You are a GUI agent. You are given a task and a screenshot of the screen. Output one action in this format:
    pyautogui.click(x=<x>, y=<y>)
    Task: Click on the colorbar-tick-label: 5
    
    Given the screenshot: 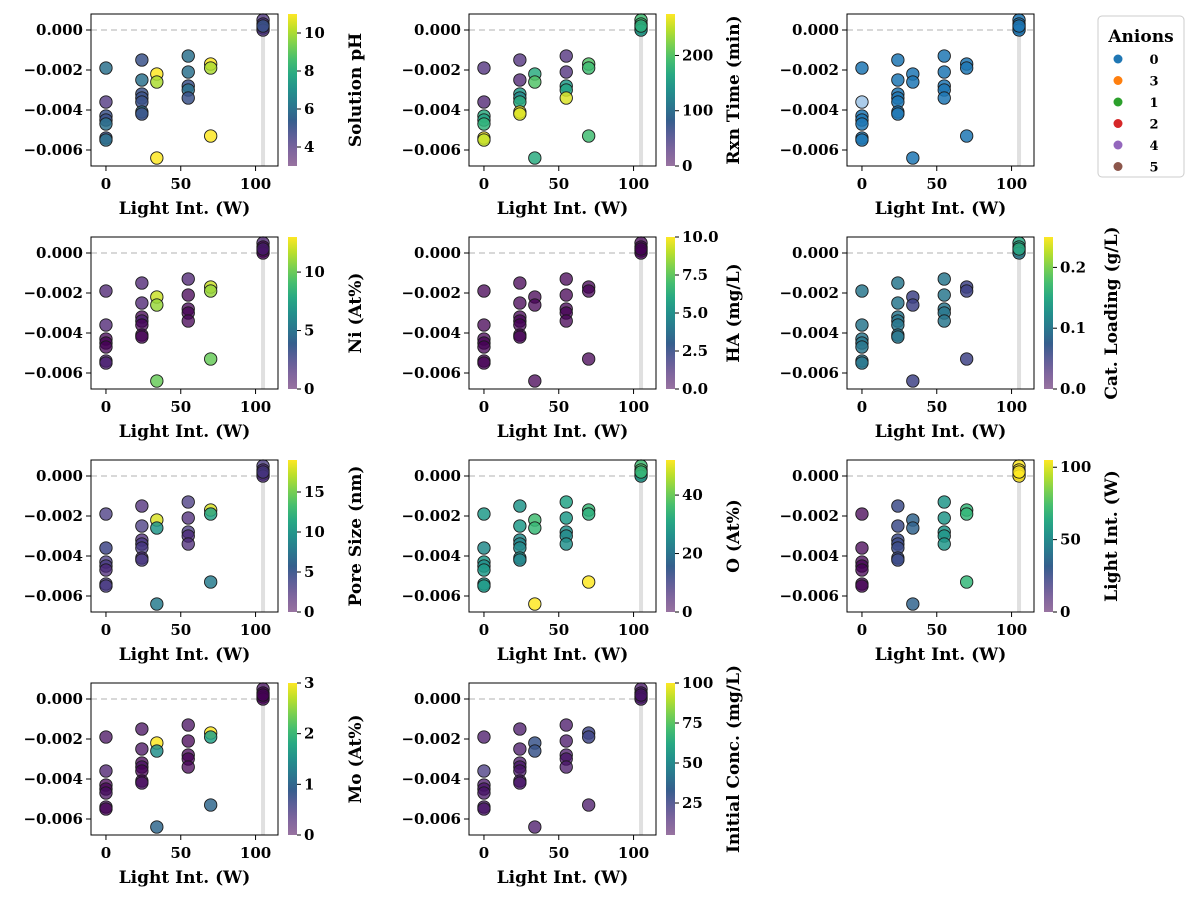 What is the action you would take?
    pyautogui.click(x=309, y=331)
    